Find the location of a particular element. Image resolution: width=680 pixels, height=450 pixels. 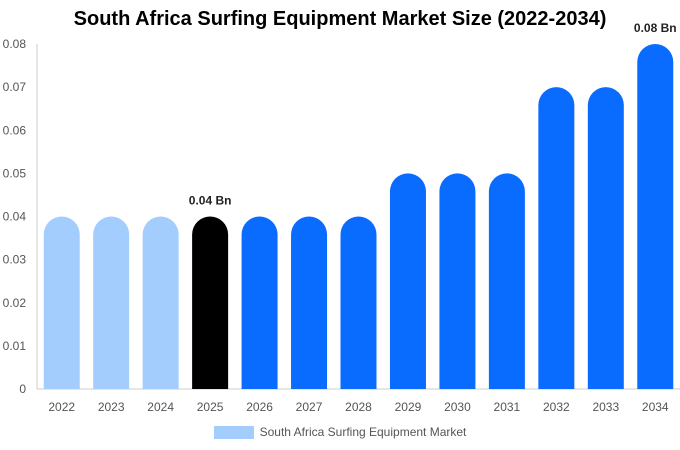

data-label: 0.04 Bn is located at coordinates (210, 201).